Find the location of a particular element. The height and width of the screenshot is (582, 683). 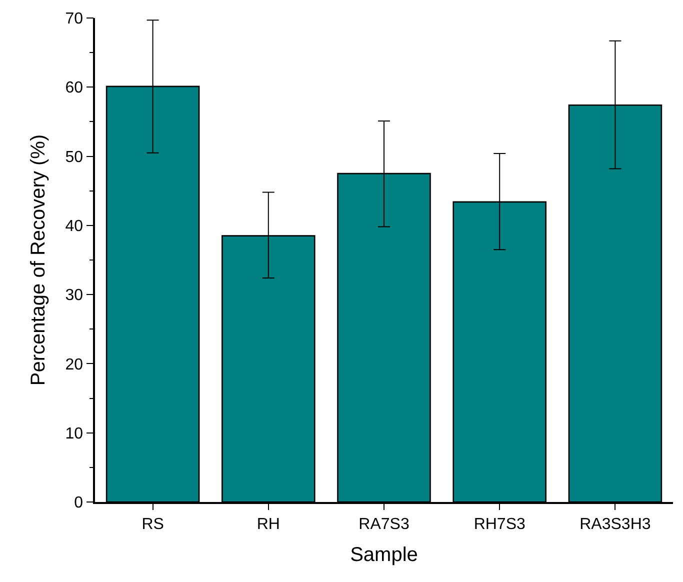

y-tick-label: 40 is located at coordinates (74, 227).